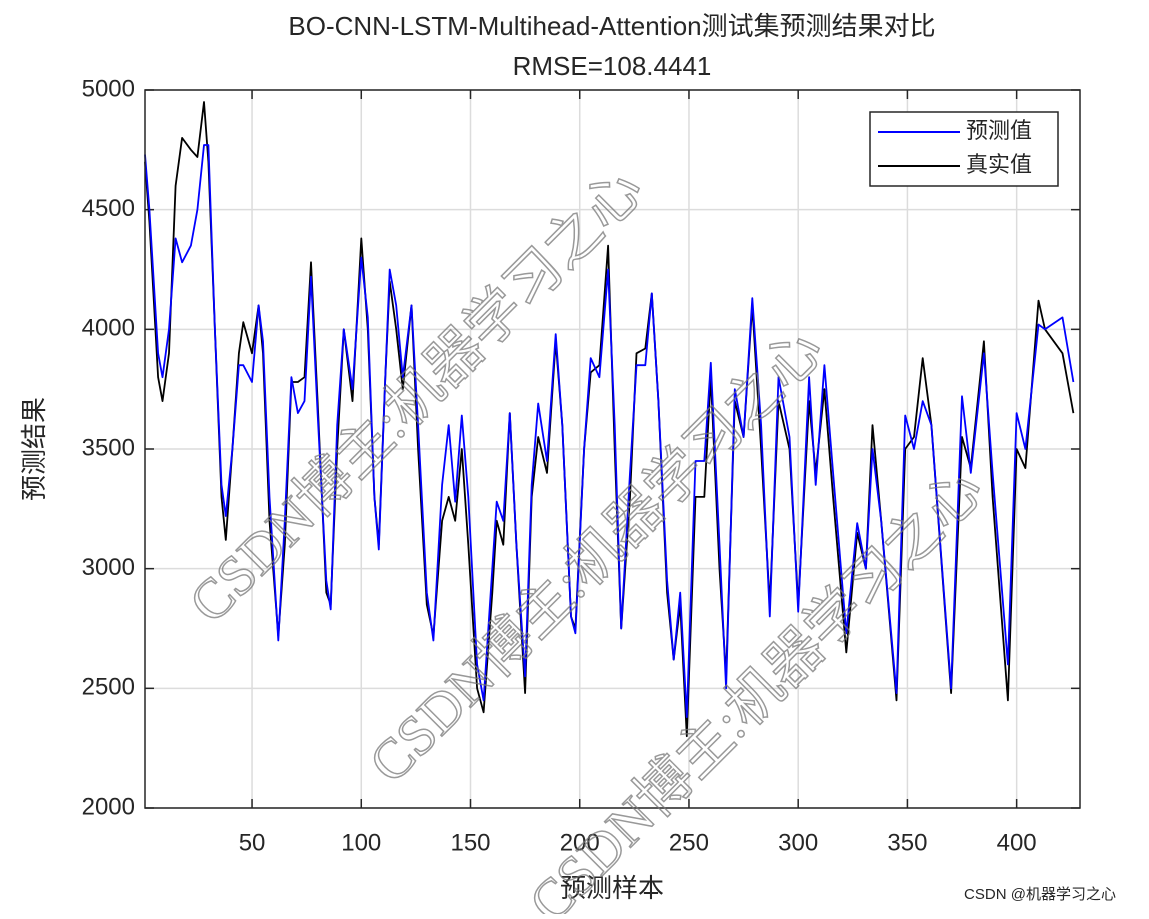 The image size is (1149, 919). Describe the element at coordinates (361, 842) in the screenshot. I see `x-tick-label: 100` at that location.